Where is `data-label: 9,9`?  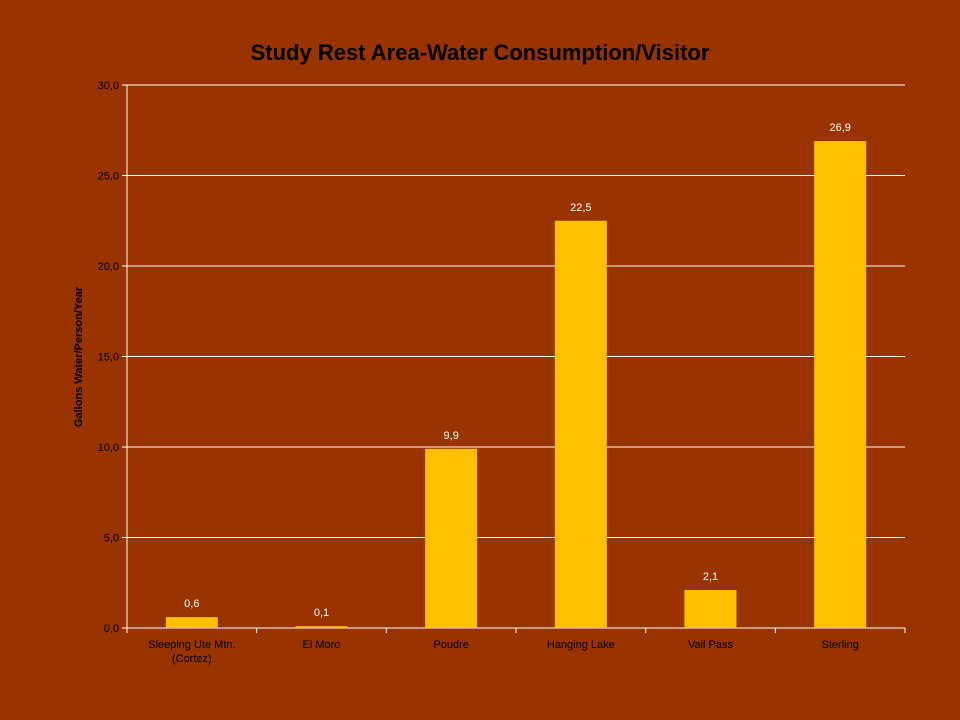 data-label: 9,9 is located at coordinates (451, 436).